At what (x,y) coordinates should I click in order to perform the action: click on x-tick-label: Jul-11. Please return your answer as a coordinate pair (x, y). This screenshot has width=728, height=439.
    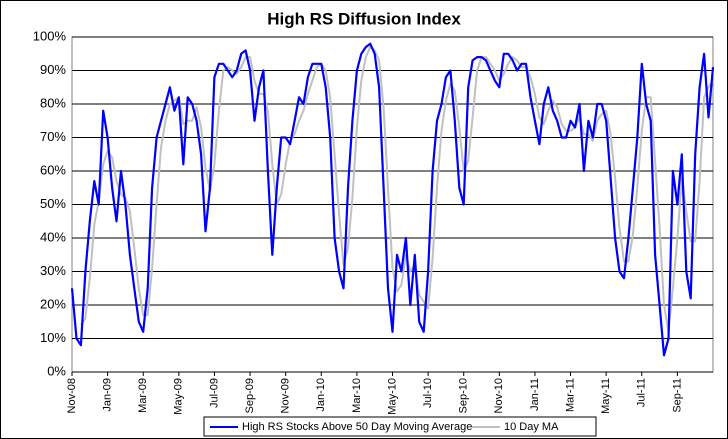
    Looking at the image, I should click on (642, 392).